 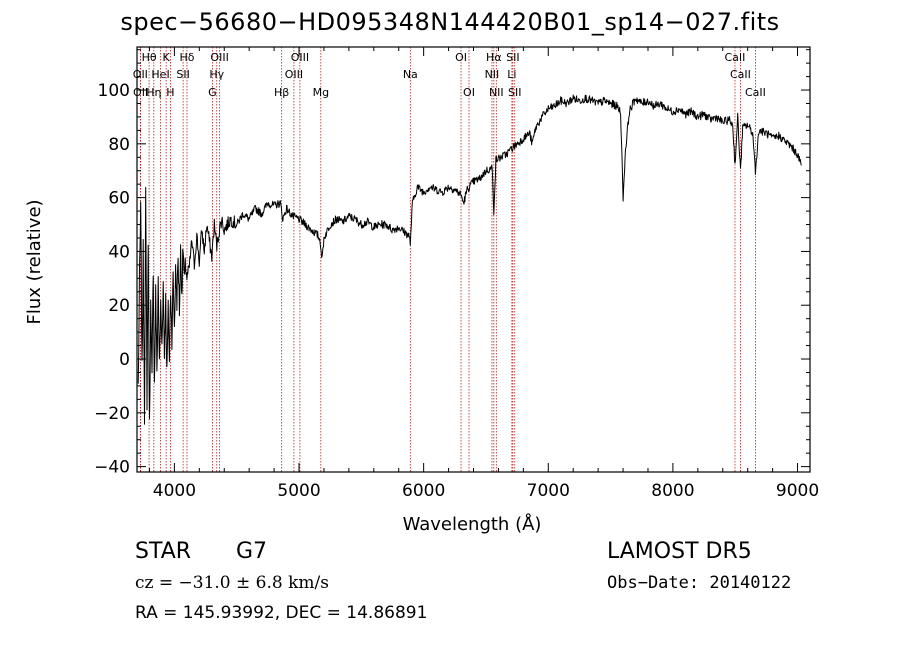 I want to click on spectral-line-label: G, so click(x=212, y=92).